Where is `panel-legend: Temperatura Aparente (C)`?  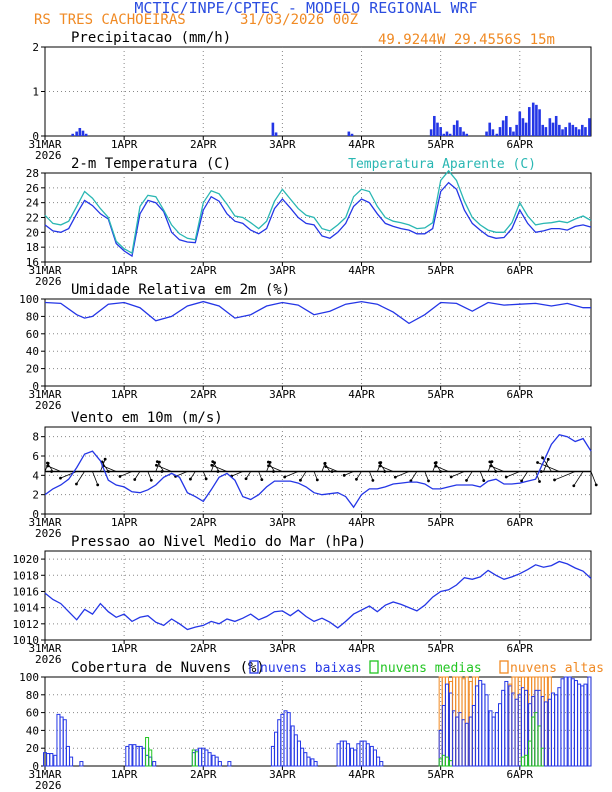
panel-legend: Temperatura Aparente (C) is located at coordinates (442, 164).